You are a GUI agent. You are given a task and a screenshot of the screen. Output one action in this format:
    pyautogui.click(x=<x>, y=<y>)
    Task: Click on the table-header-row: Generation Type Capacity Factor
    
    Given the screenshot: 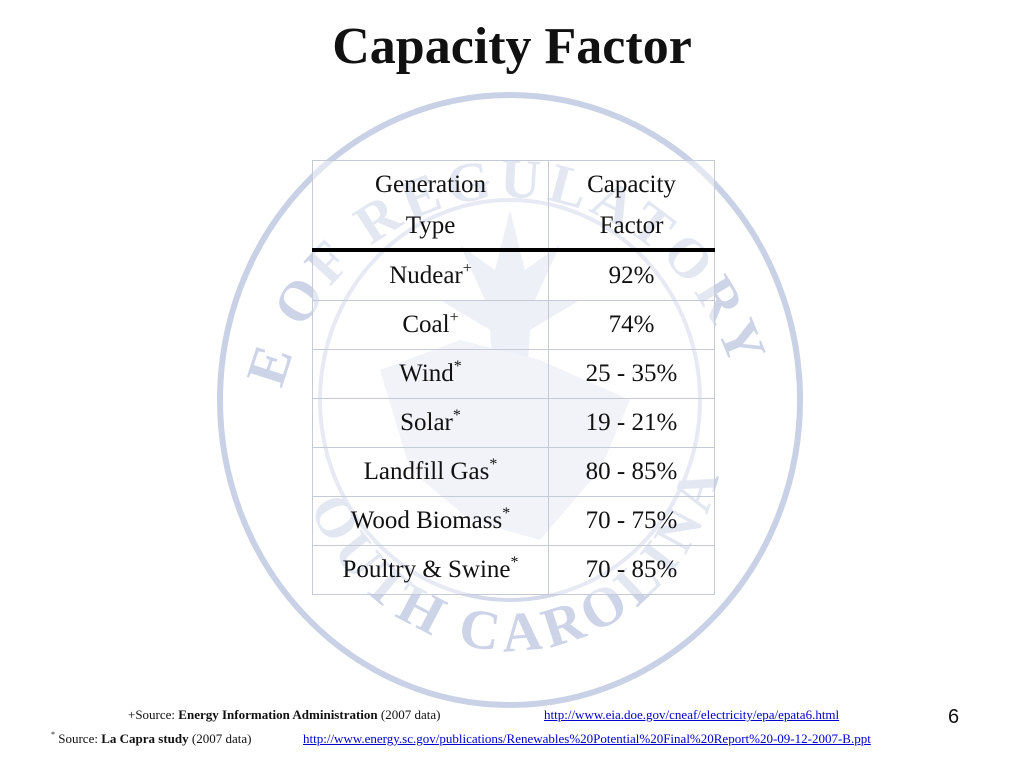 What is the action you would take?
    pyautogui.click(x=513, y=205)
    